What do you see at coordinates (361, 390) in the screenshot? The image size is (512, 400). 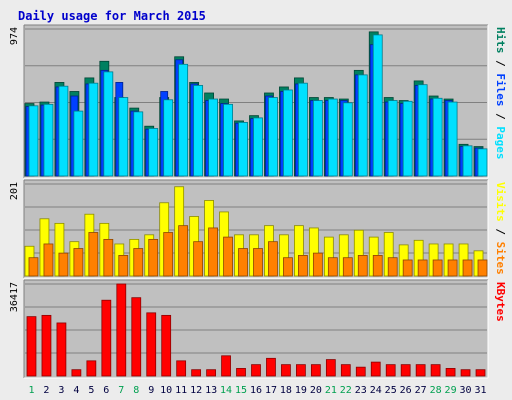 I see `x-tick-day-23: 23` at bounding box center [361, 390].